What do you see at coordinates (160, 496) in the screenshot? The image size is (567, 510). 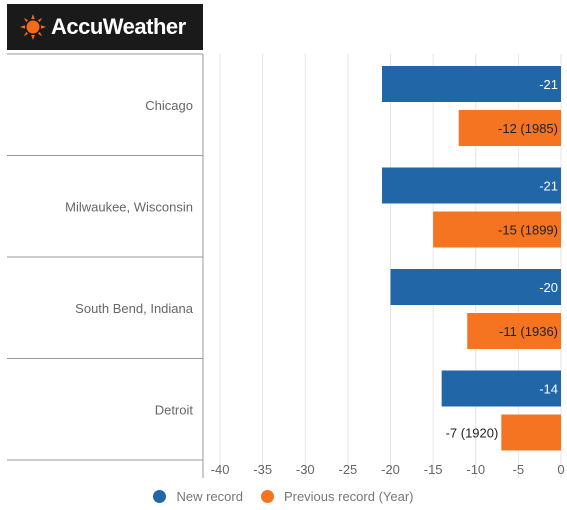 I see `legend-marker-new-record` at bounding box center [160, 496].